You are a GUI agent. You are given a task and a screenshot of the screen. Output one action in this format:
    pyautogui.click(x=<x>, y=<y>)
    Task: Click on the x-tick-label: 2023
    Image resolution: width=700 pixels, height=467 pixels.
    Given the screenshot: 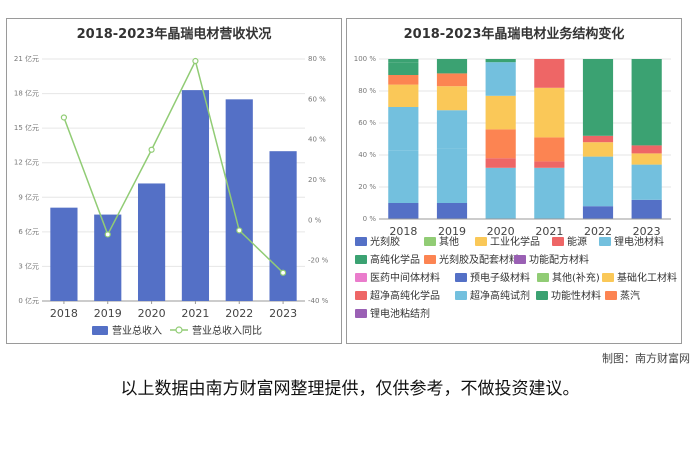 What is the action you would take?
    pyautogui.click(x=283, y=313)
    